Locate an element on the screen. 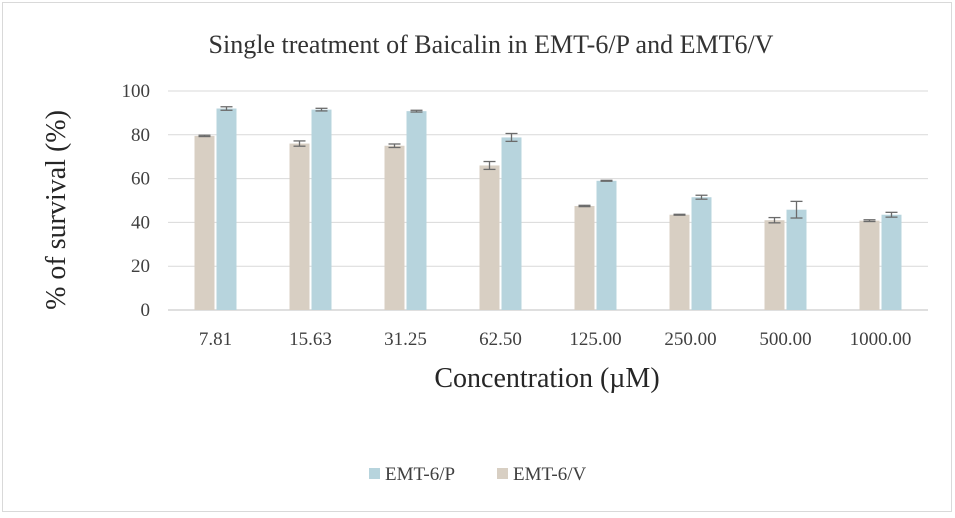 Image resolution: width=955 pixels, height=518 pixels. bar-emt-6-v-1000.00 is located at coordinates (869, 265).